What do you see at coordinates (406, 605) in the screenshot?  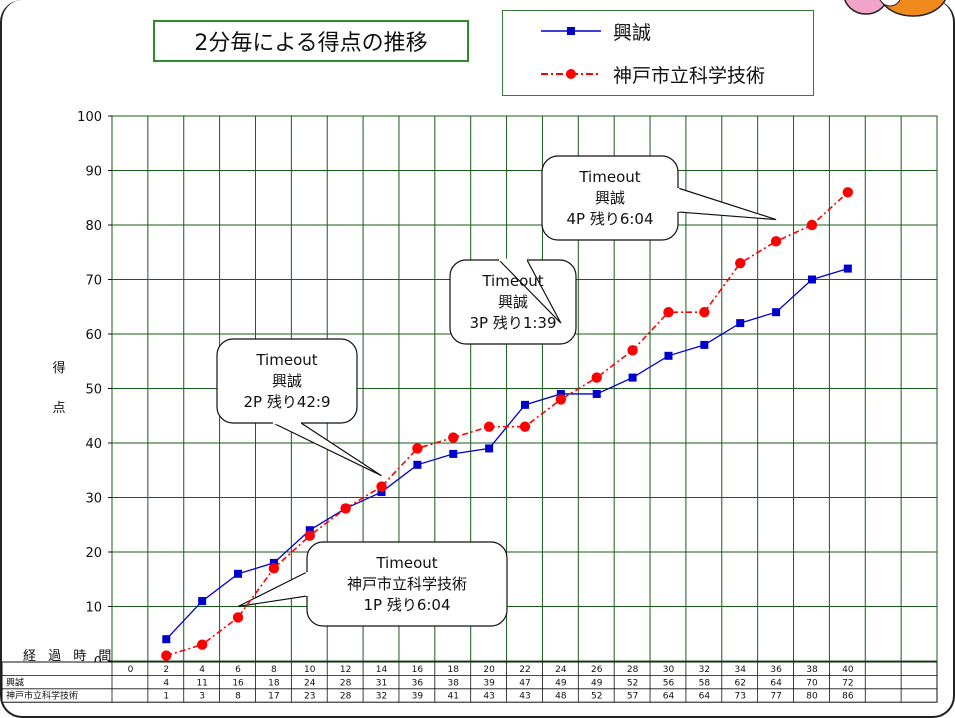 I see `callout-text-line: 1P 残り6:04` at bounding box center [406, 605].